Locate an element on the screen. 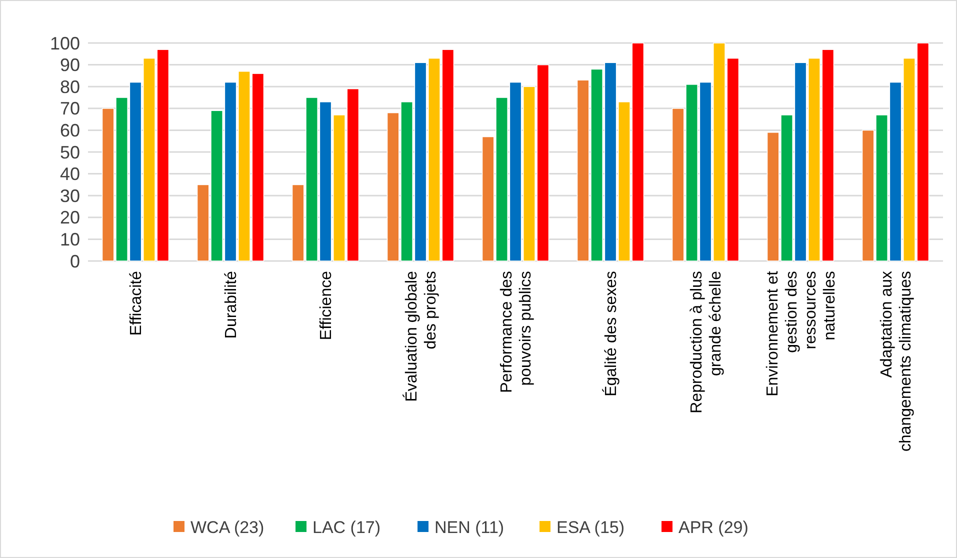 Image resolution: width=957 pixels, height=558 pixels. y-tick-label: 10 is located at coordinates (70, 240).